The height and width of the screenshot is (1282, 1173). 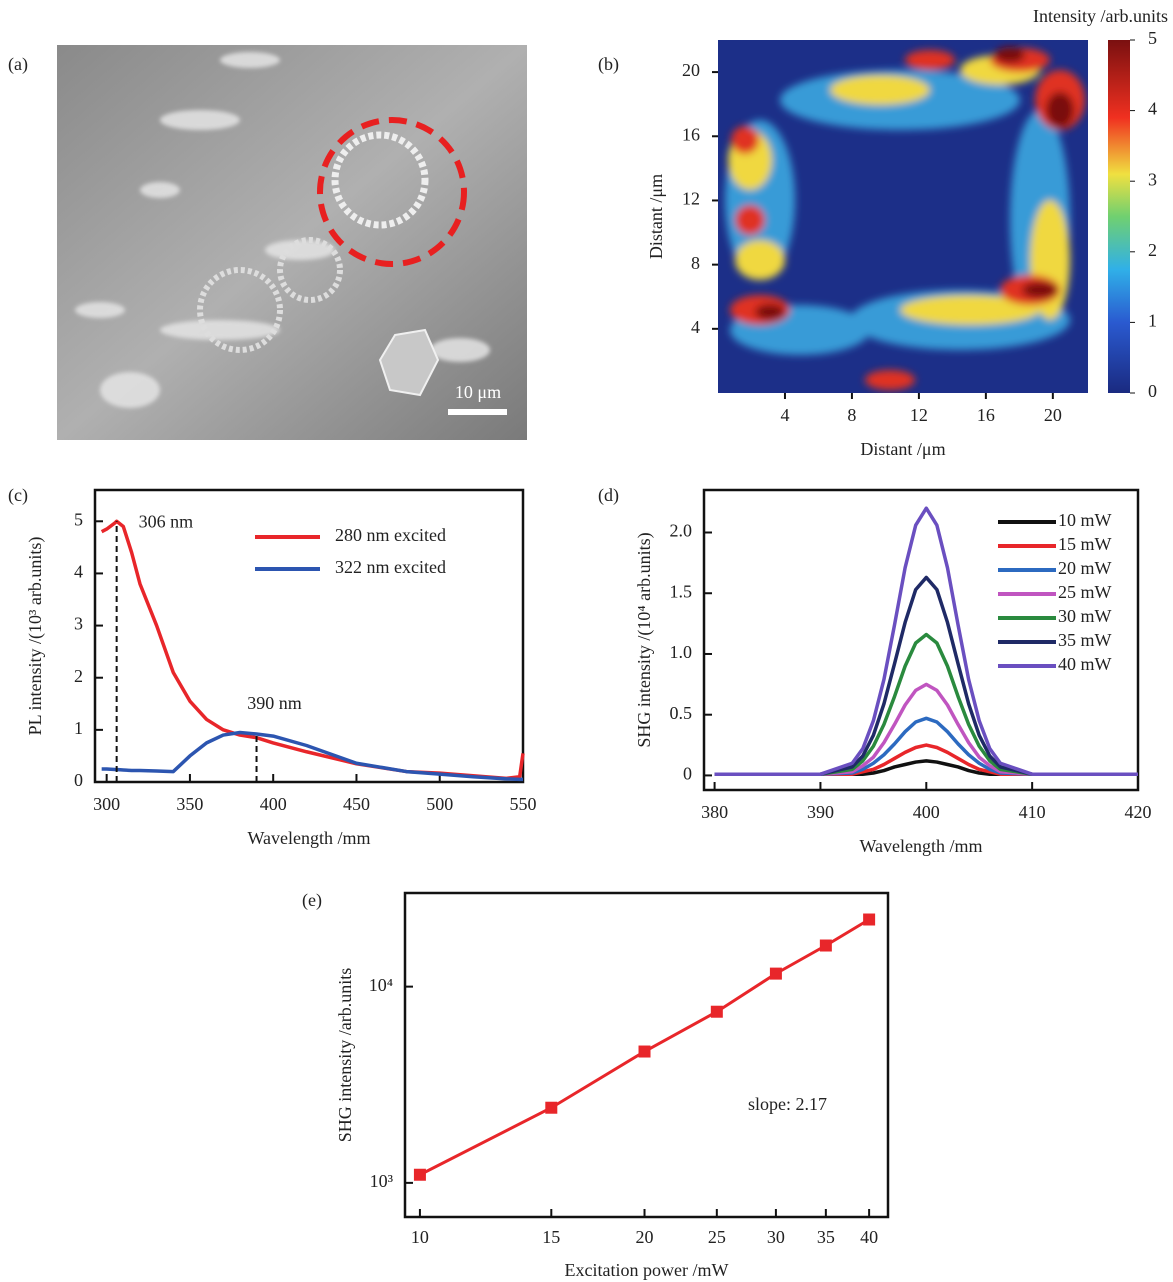 What do you see at coordinates (18, 495) in the screenshot?
I see `panel-label: (c)` at bounding box center [18, 495].